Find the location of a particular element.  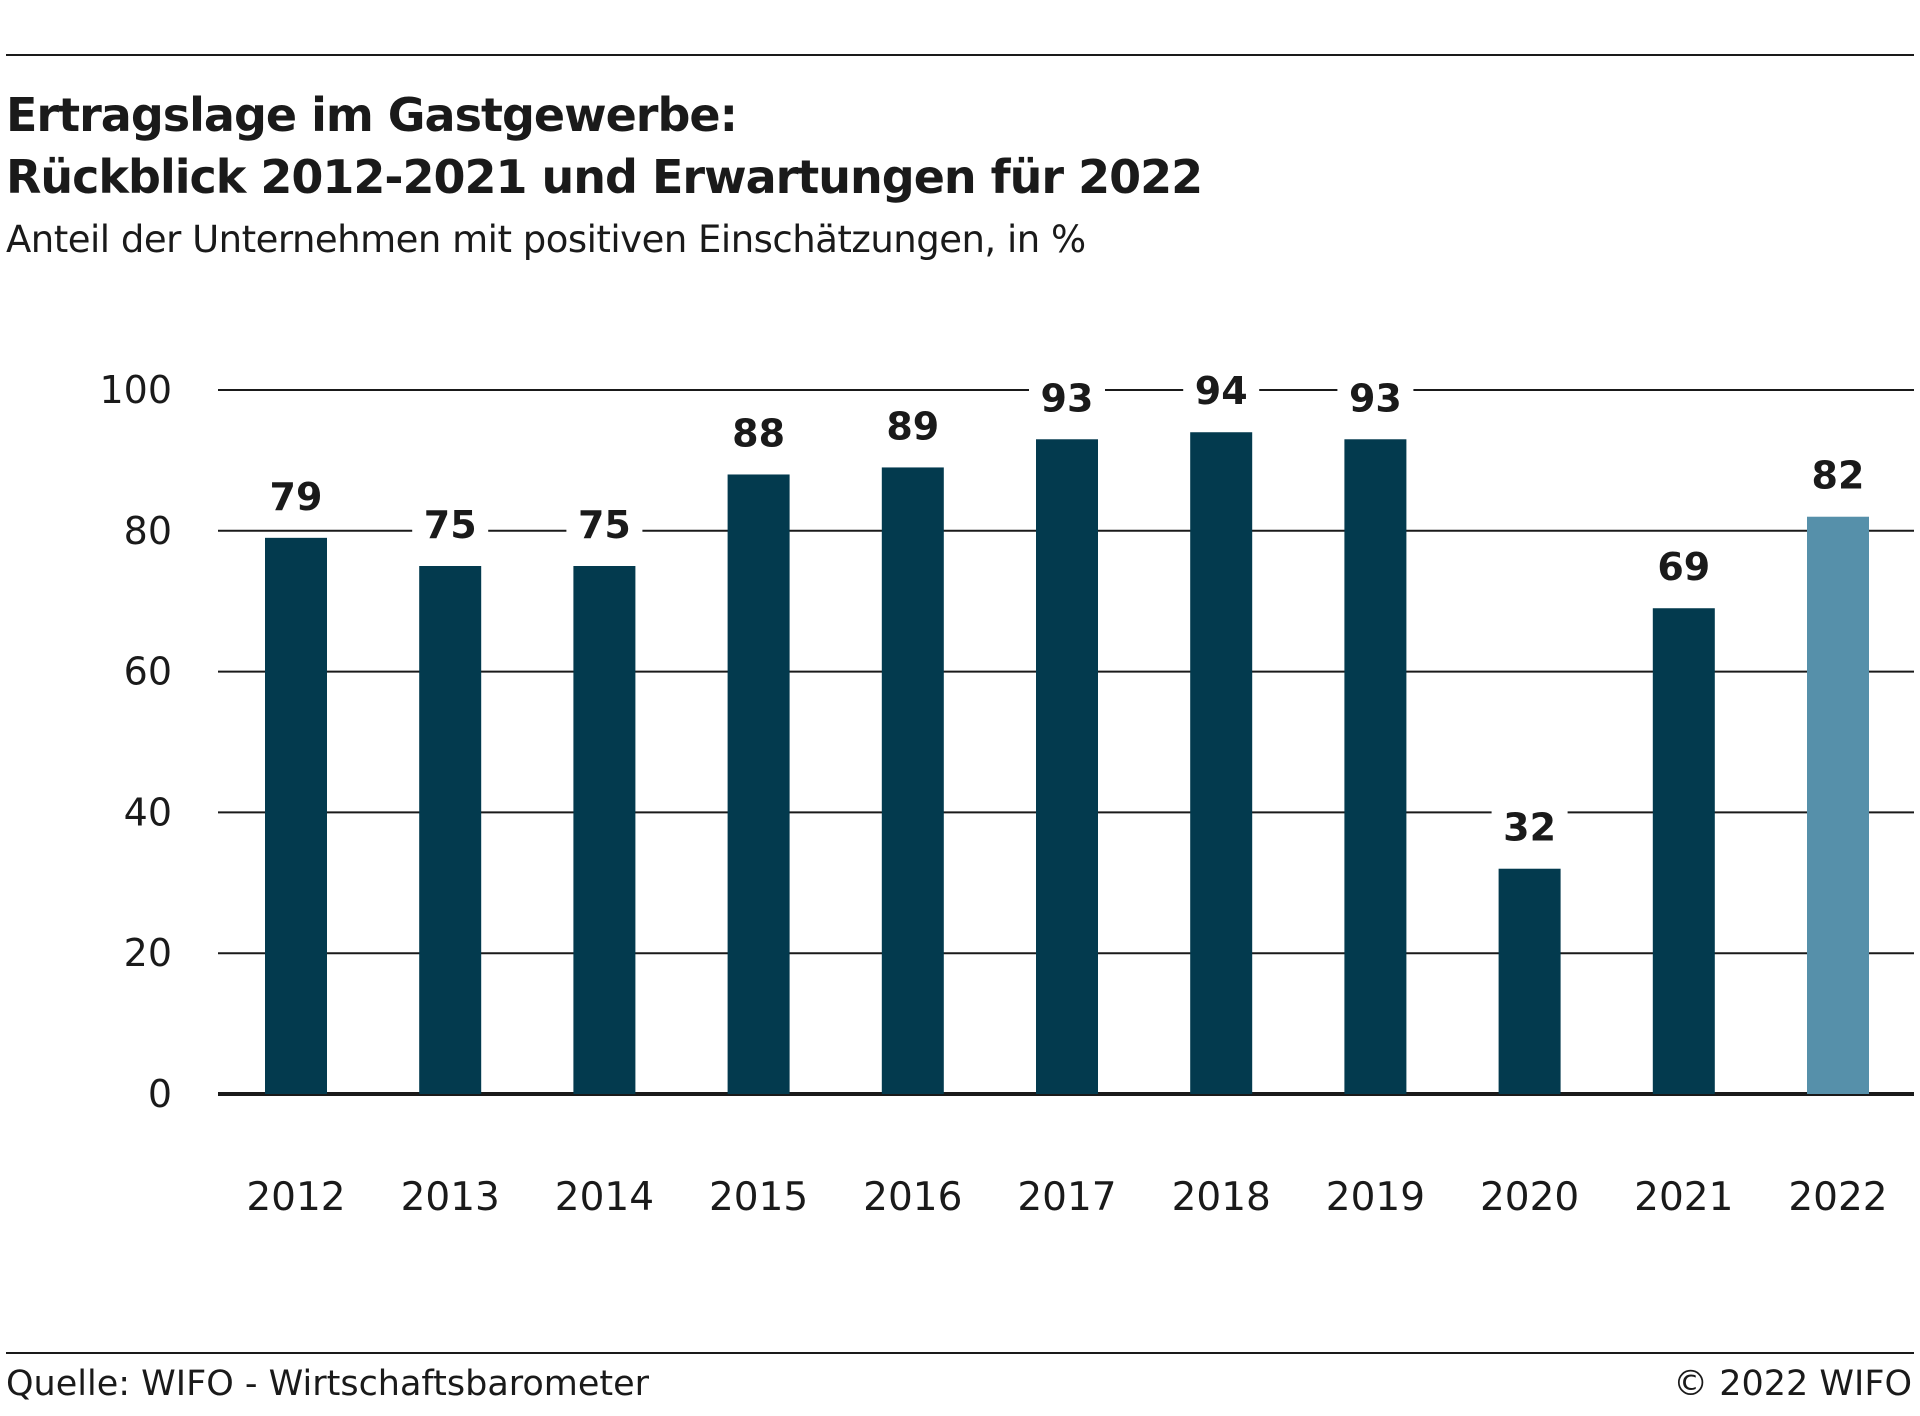

bar-2018 is located at coordinates (1221, 763).